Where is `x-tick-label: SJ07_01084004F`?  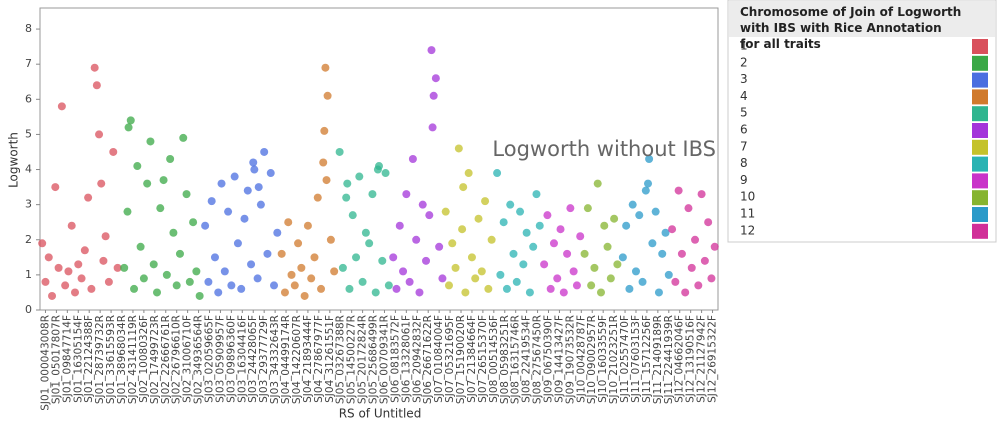
x-tick-label: SJ07_01084004F is located at coordinates (439, 359).